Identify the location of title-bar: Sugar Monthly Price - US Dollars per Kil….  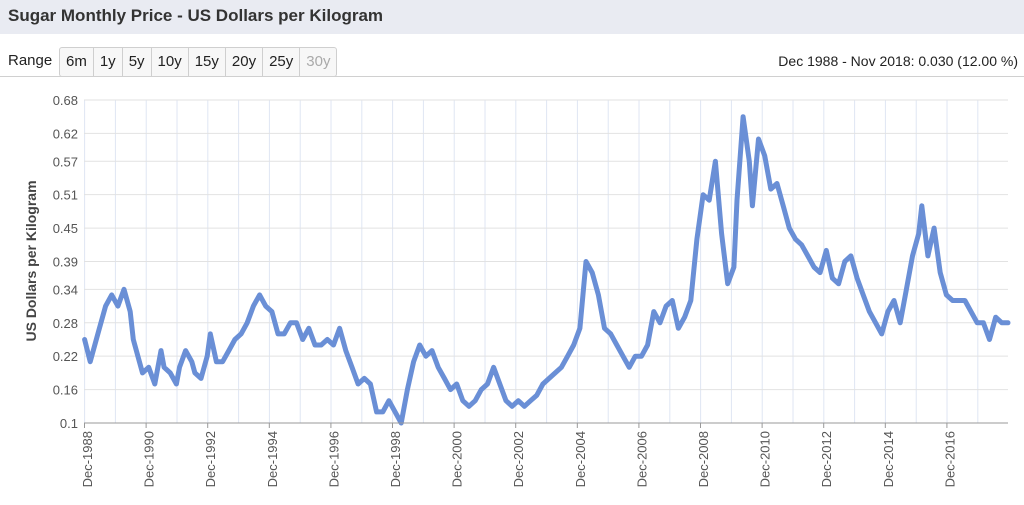
(512, 17).